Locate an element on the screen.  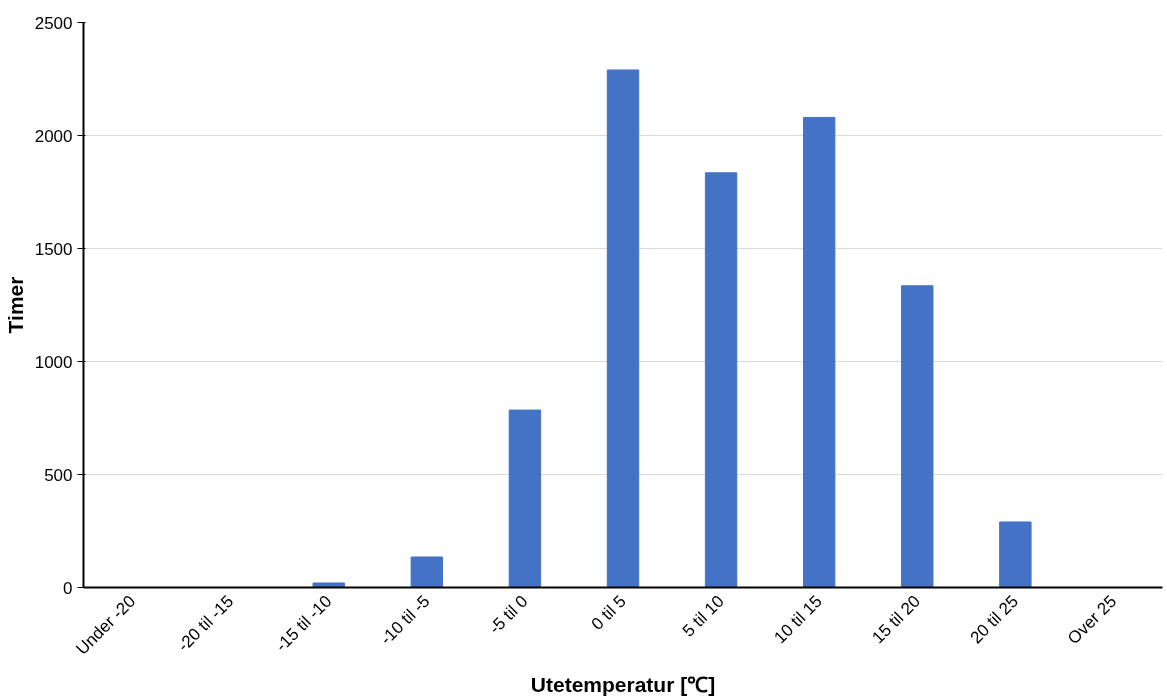
x-tick-label: -15 til -10 is located at coordinates (303, 623).